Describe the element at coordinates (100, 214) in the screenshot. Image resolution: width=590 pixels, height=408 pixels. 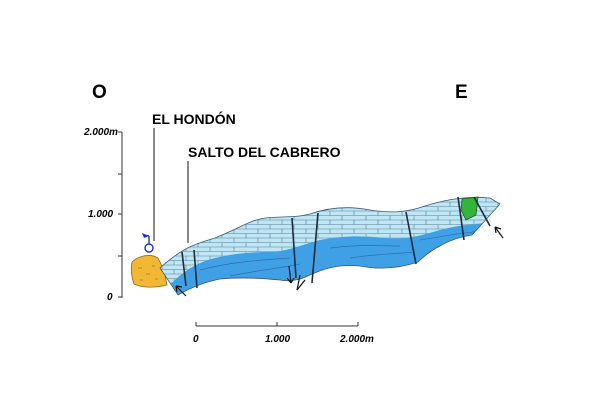
I see `y-tick-label: 1.000` at that location.